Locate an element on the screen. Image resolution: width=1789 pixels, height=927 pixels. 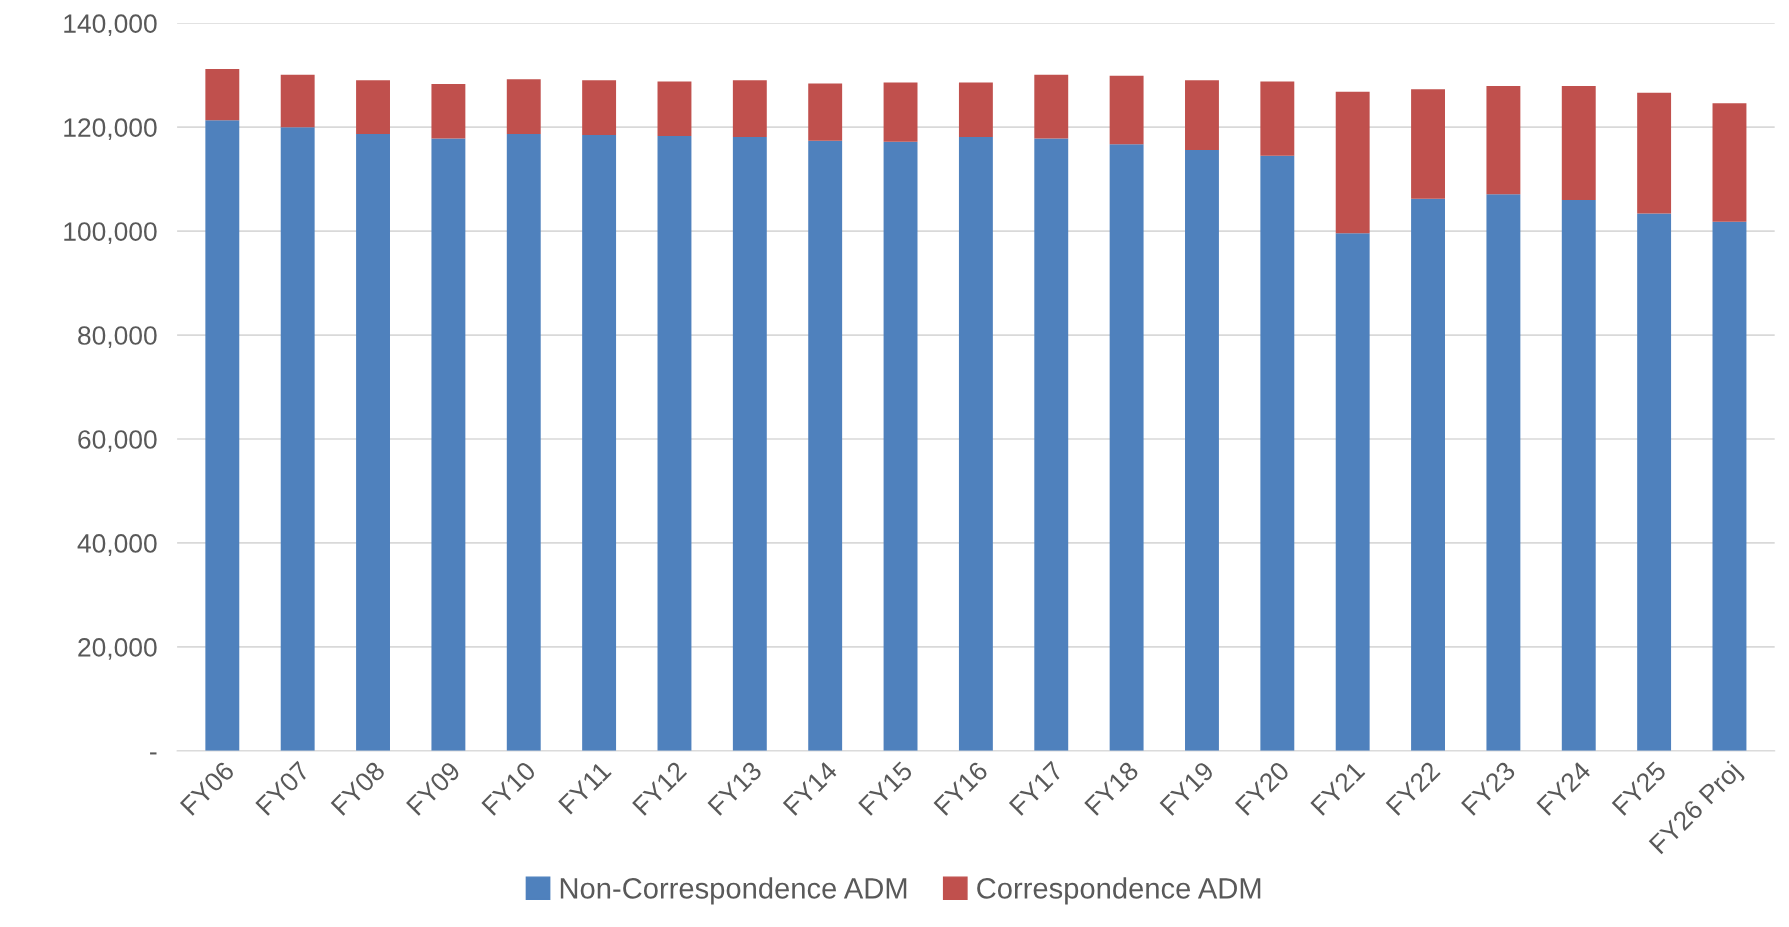
legend-label: Correspondence ADM is located at coordinates (1119, 891).